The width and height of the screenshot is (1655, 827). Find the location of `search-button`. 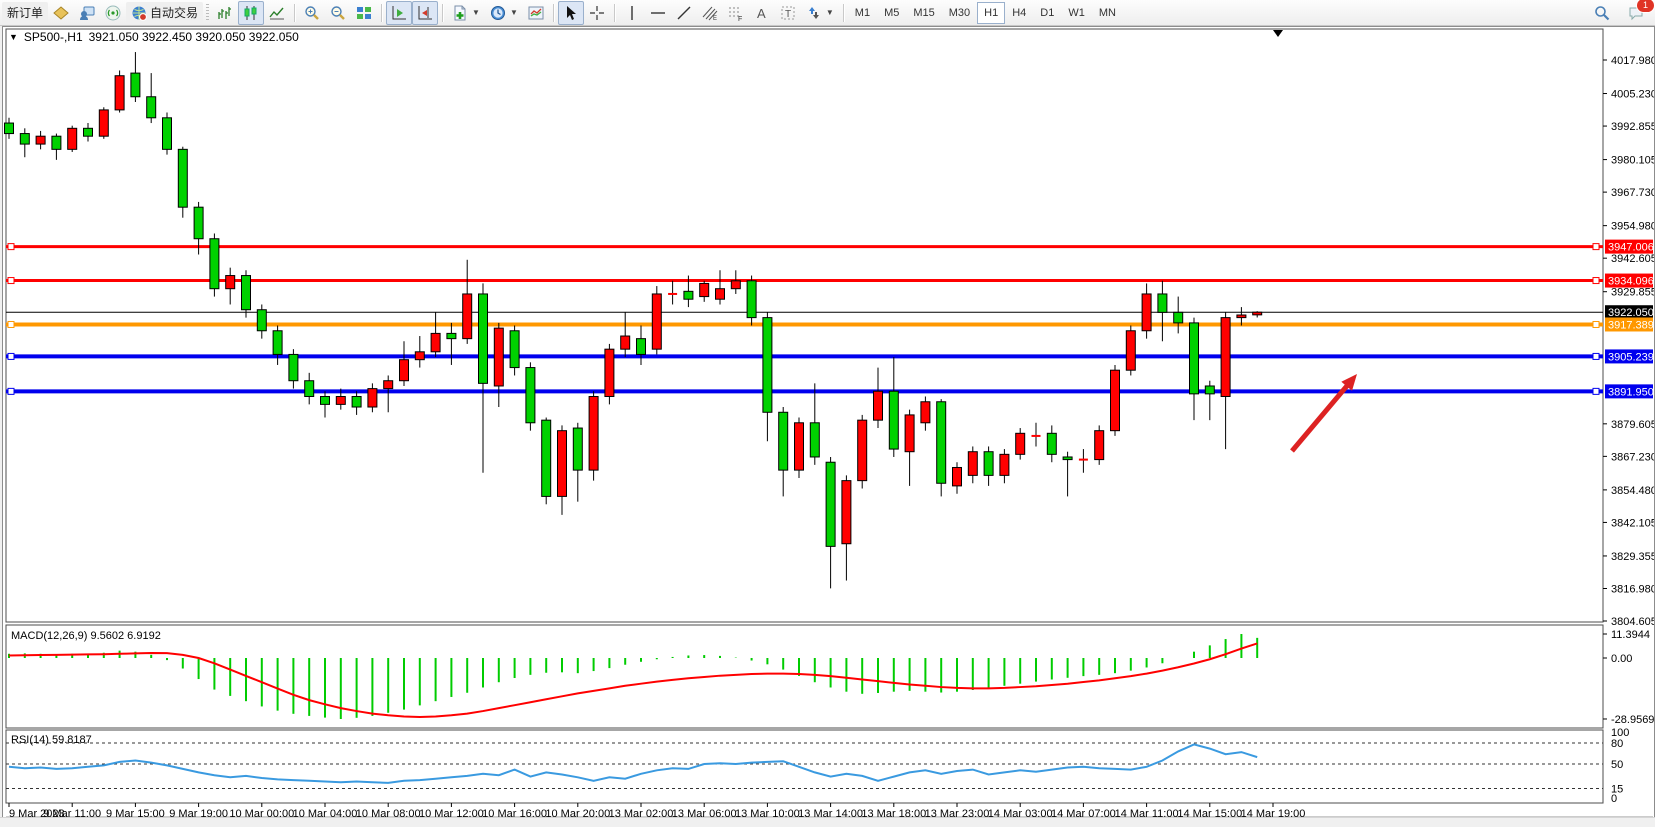

search-button is located at coordinates (1602, 13).